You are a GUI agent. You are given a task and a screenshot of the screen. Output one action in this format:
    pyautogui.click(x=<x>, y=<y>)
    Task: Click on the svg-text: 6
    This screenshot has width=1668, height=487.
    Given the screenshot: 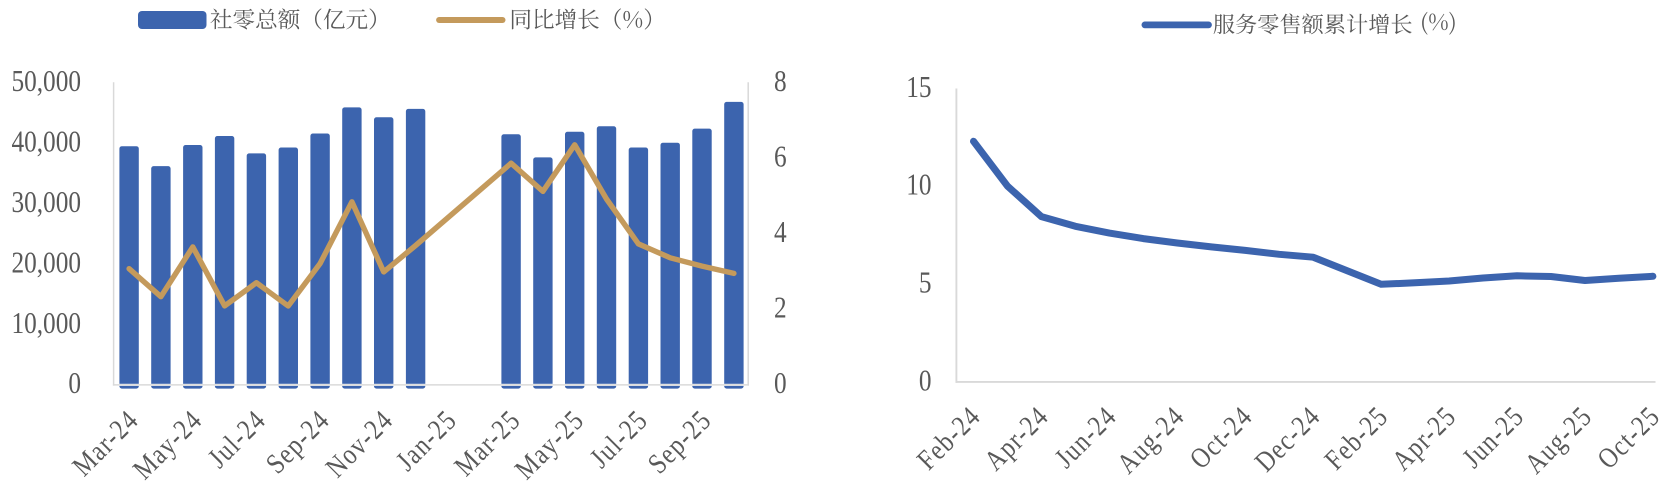 What is the action you would take?
    pyautogui.click(x=780, y=158)
    